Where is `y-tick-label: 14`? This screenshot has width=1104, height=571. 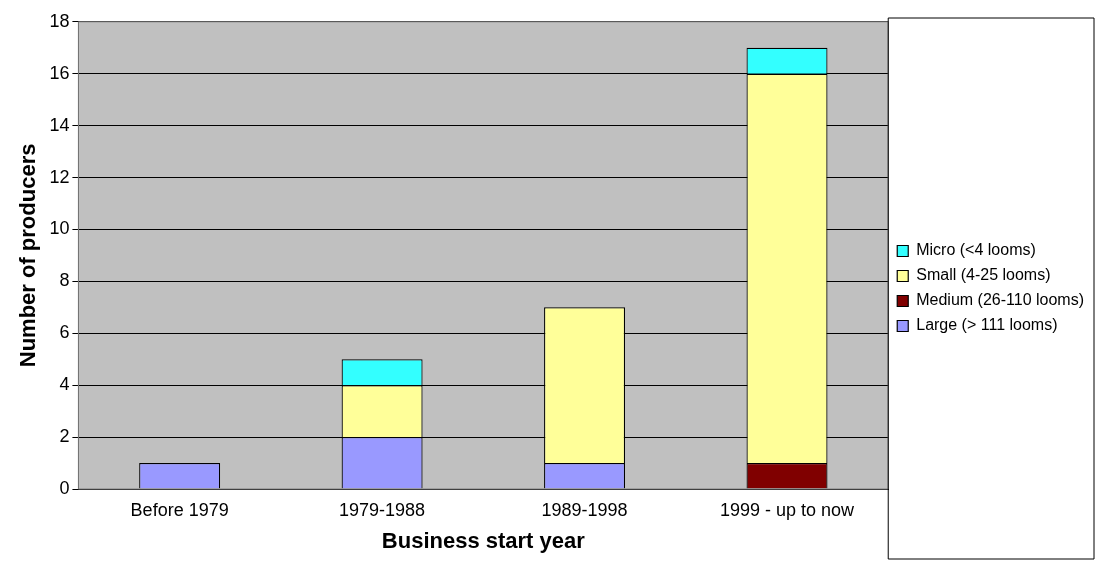
y-tick-label: 14 is located at coordinates (59, 124).